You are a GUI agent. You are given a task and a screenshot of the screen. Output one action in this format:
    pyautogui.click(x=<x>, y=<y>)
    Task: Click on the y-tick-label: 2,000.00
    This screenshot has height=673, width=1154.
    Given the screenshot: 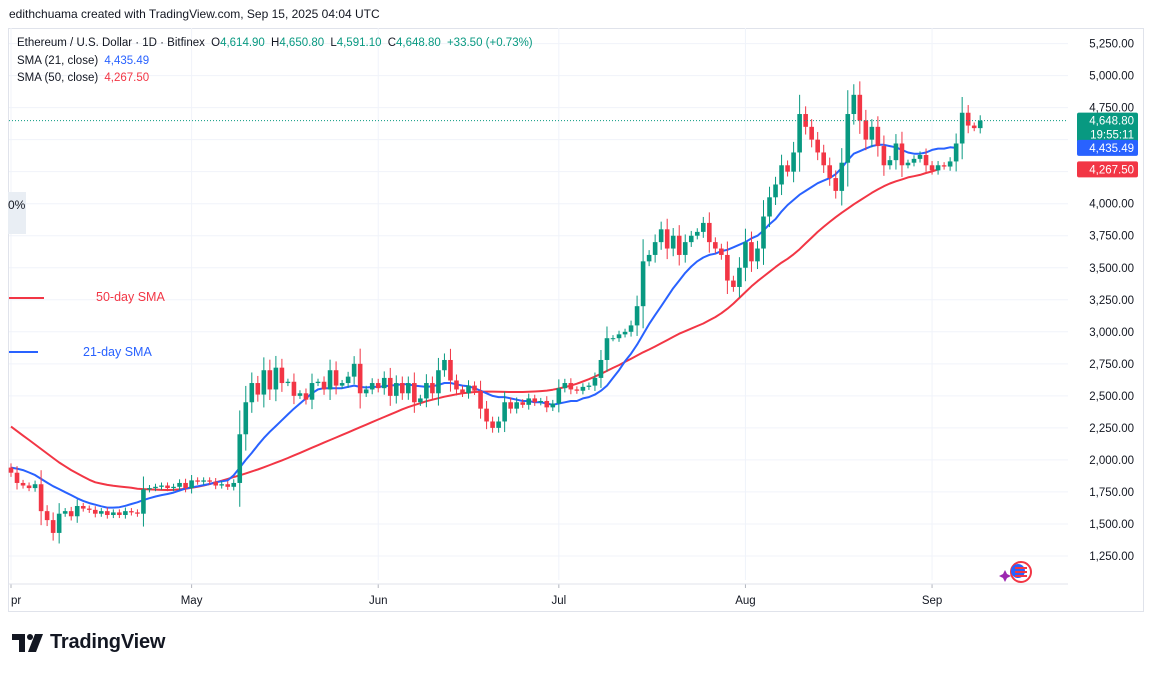 What is the action you would take?
    pyautogui.click(x=1111, y=461)
    